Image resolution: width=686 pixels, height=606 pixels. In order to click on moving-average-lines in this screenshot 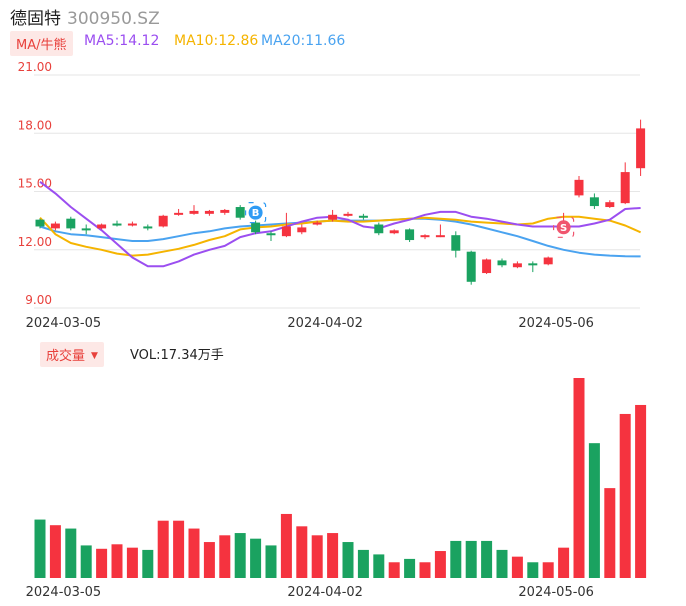, I will do `click(340, 224)`.